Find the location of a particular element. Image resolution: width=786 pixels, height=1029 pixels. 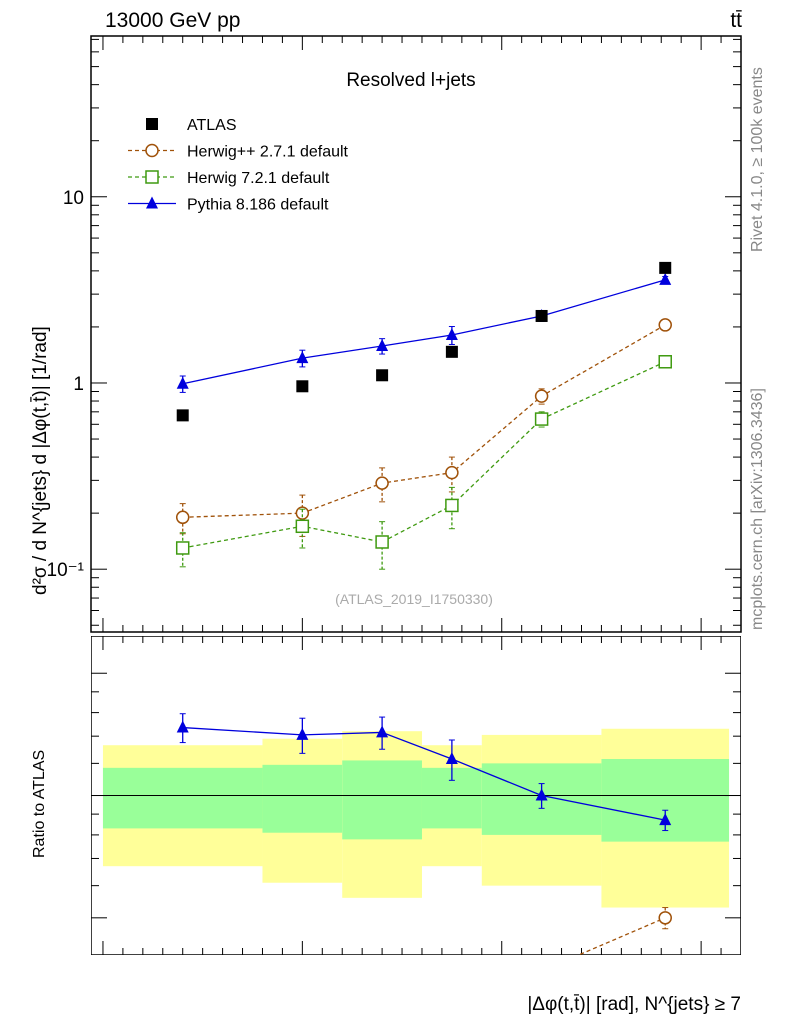

x-tick-label: 0 is located at coordinates (103, 971).